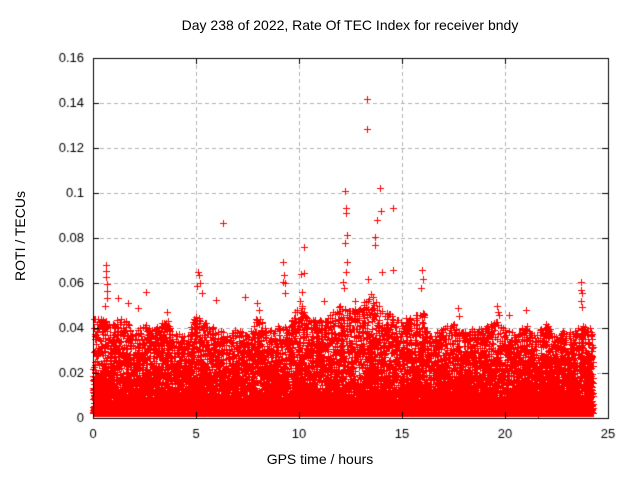 This screenshot has width=640, height=480. I want to click on y-axis-label: ROTI / TECUs, so click(20, 236).